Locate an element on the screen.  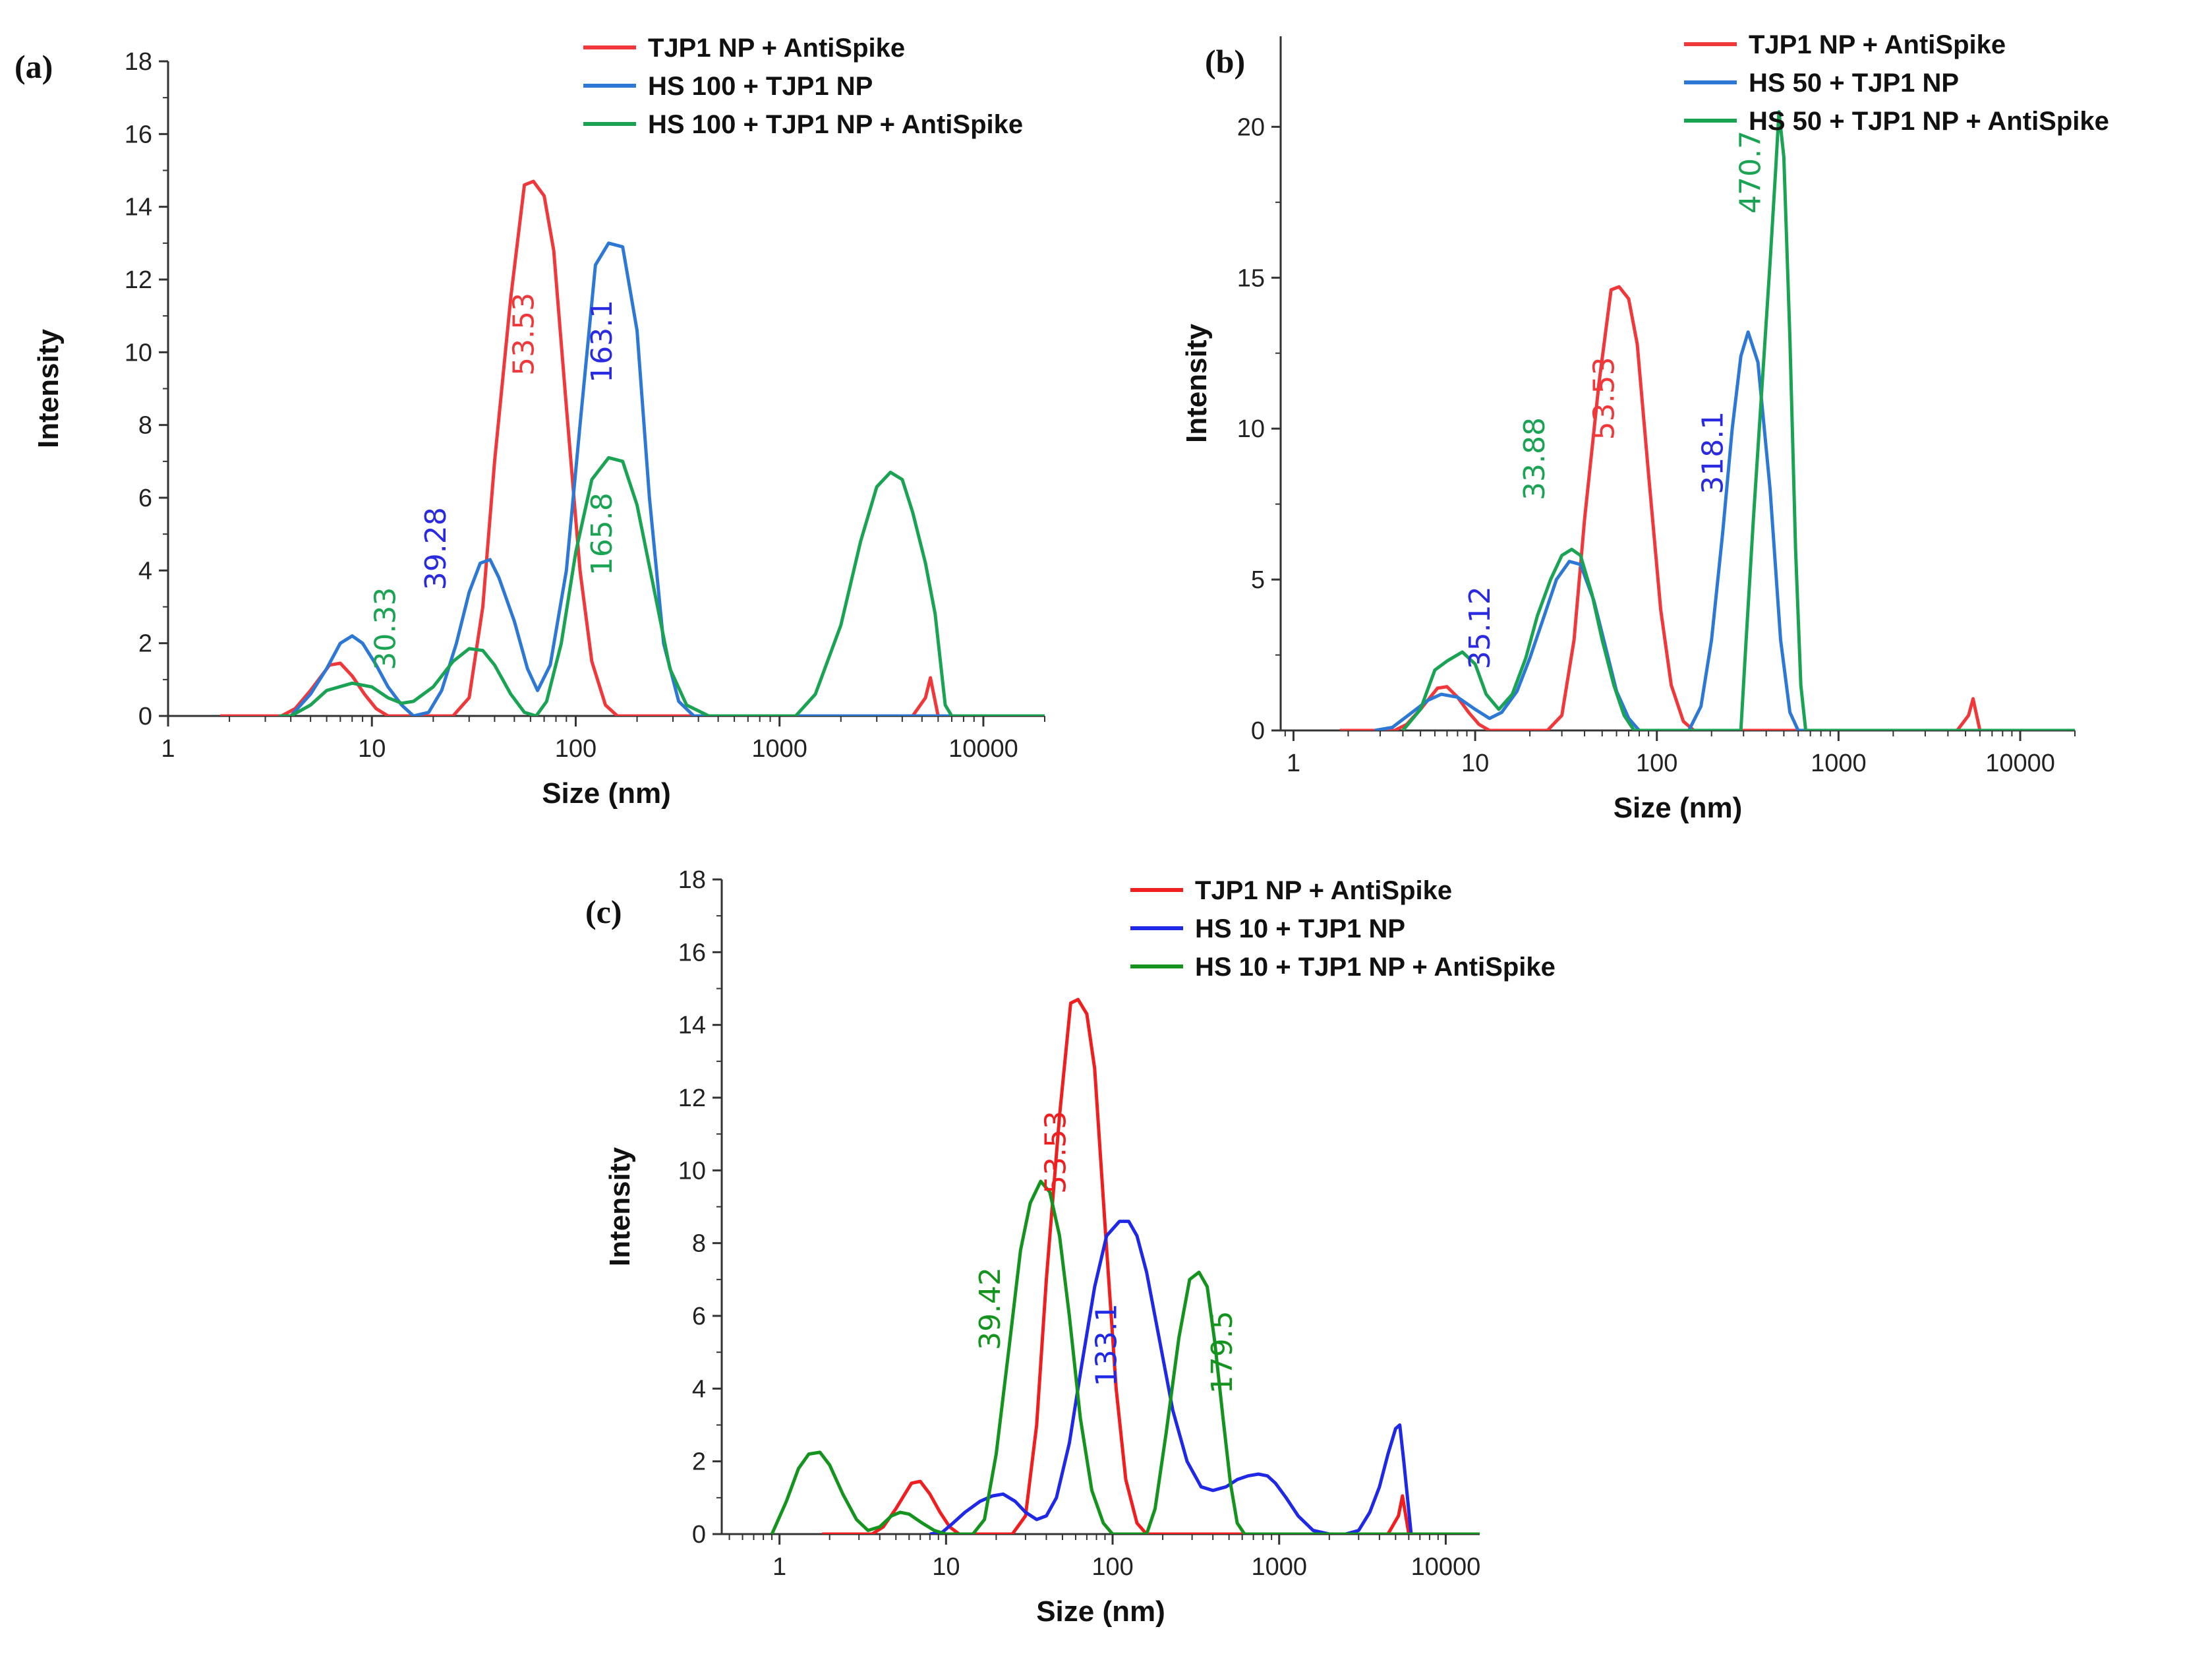
panel-label: (a) is located at coordinates (34, 66).